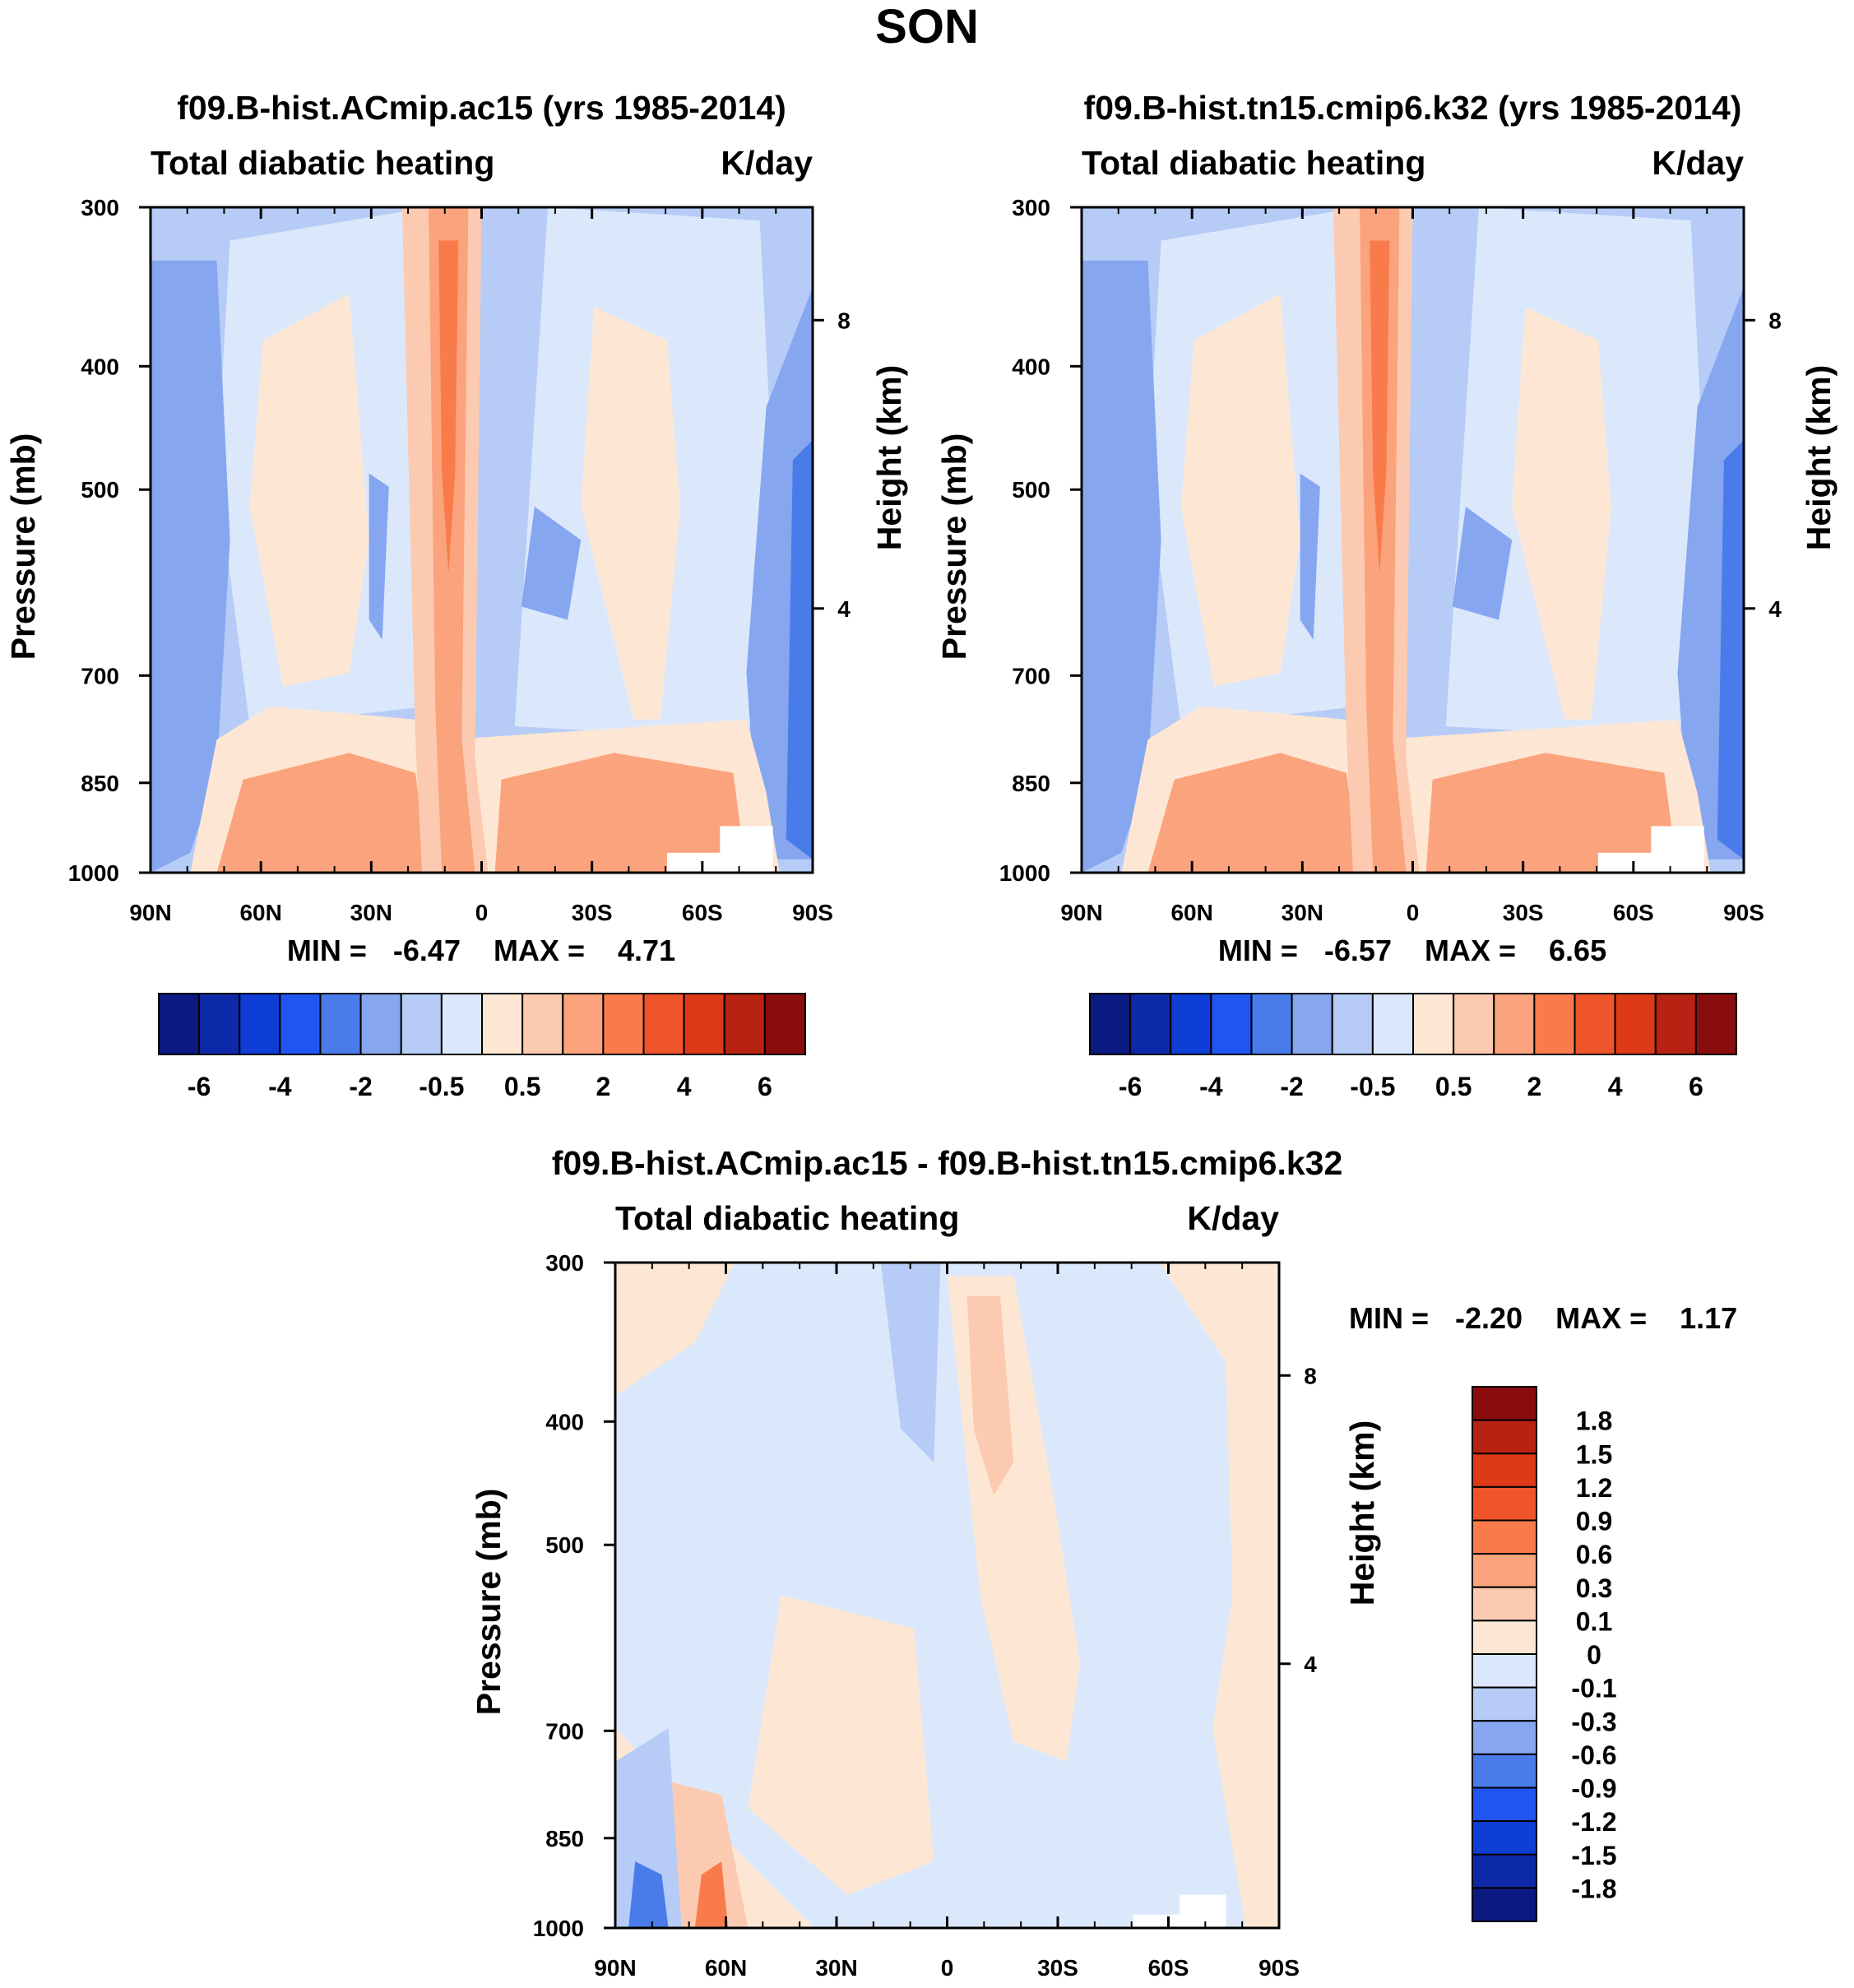  Describe the element at coordinates (648, 1895) in the screenshot. I see `strong-heating-arctic-surface` at that location.